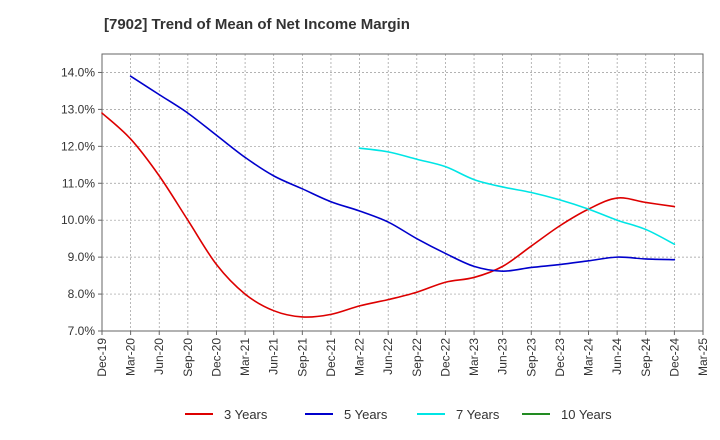 Image resolution: width=720 pixels, height=440 pixels. What do you see at coordinates (360, 357) in the screenshot?
I see `x-tick-label: Mar-22` at bounding box center [360, 357].